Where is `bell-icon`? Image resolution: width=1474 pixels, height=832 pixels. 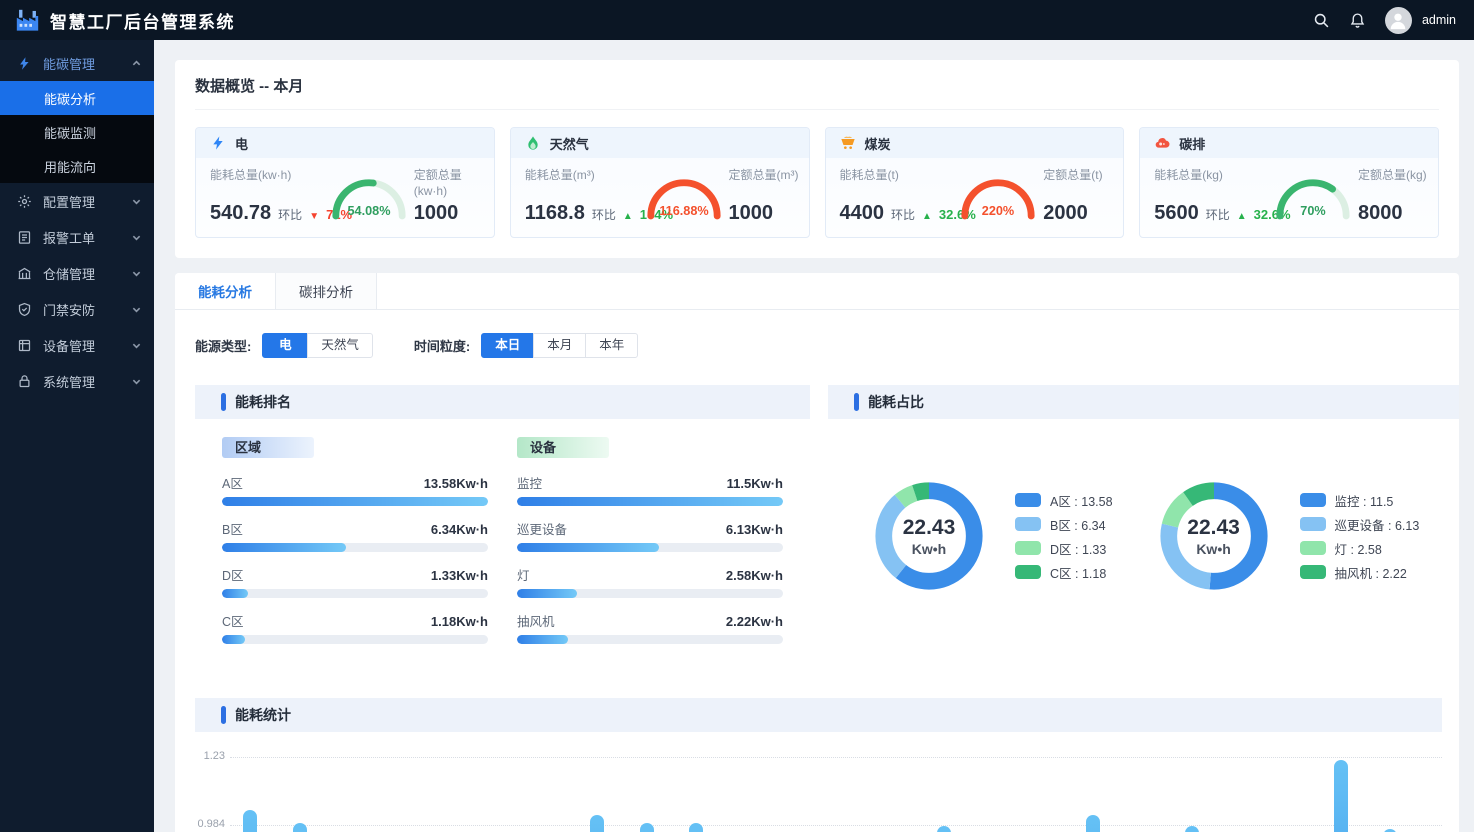
bell-icon is located at coordinates (1357, 20).